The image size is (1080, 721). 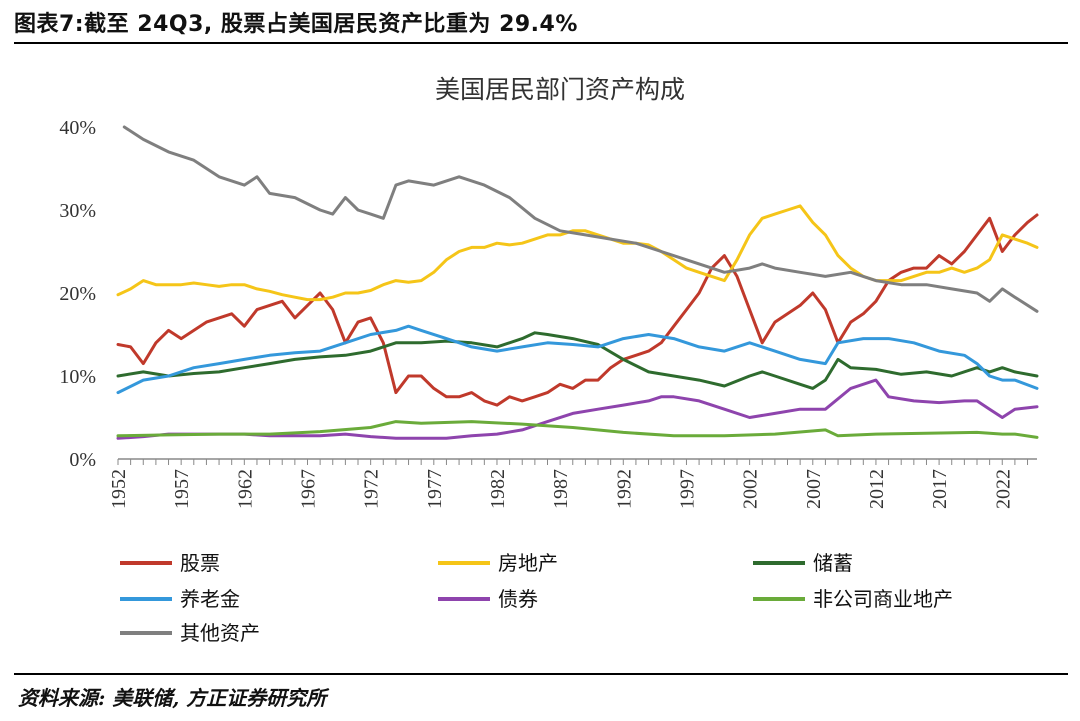 I want to click on chart-title: 美国居民部门资产构成, so click(x=560, y=89).